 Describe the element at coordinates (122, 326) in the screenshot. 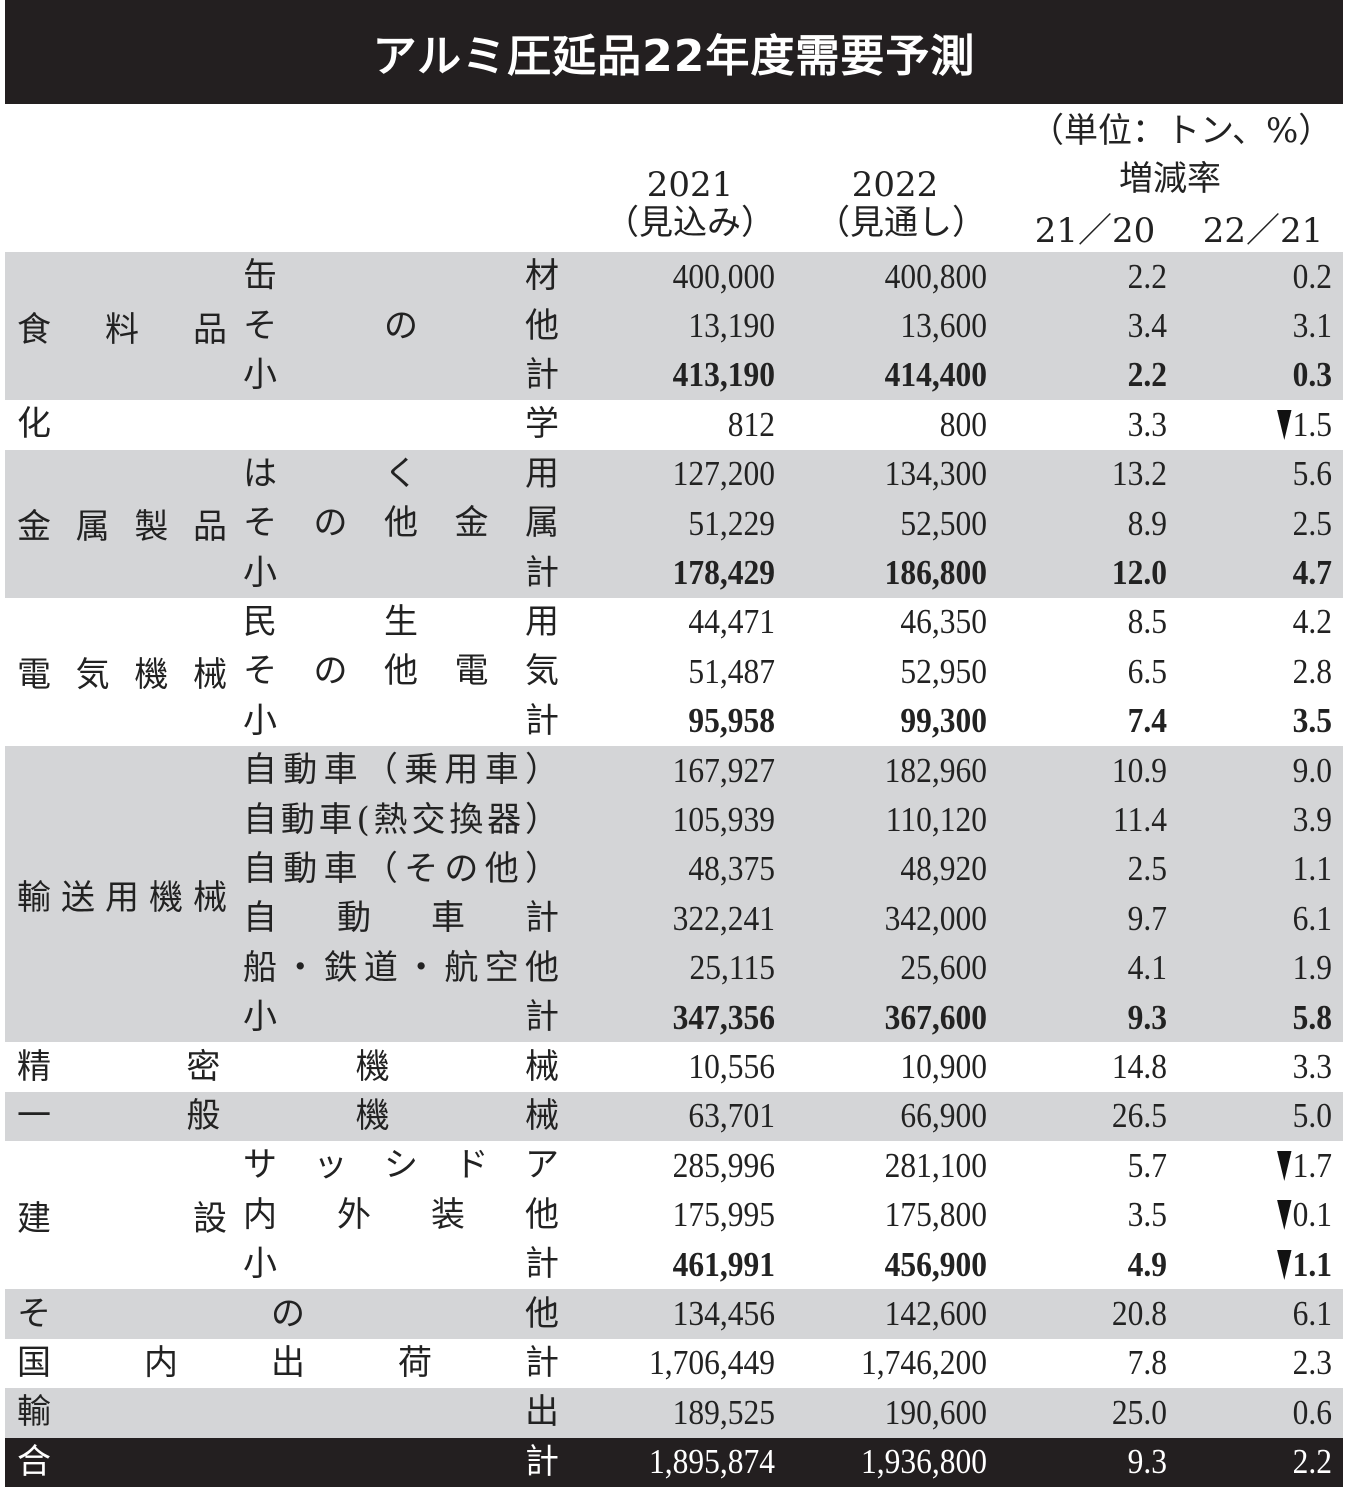

I see `group-label: 食料品` at that location.